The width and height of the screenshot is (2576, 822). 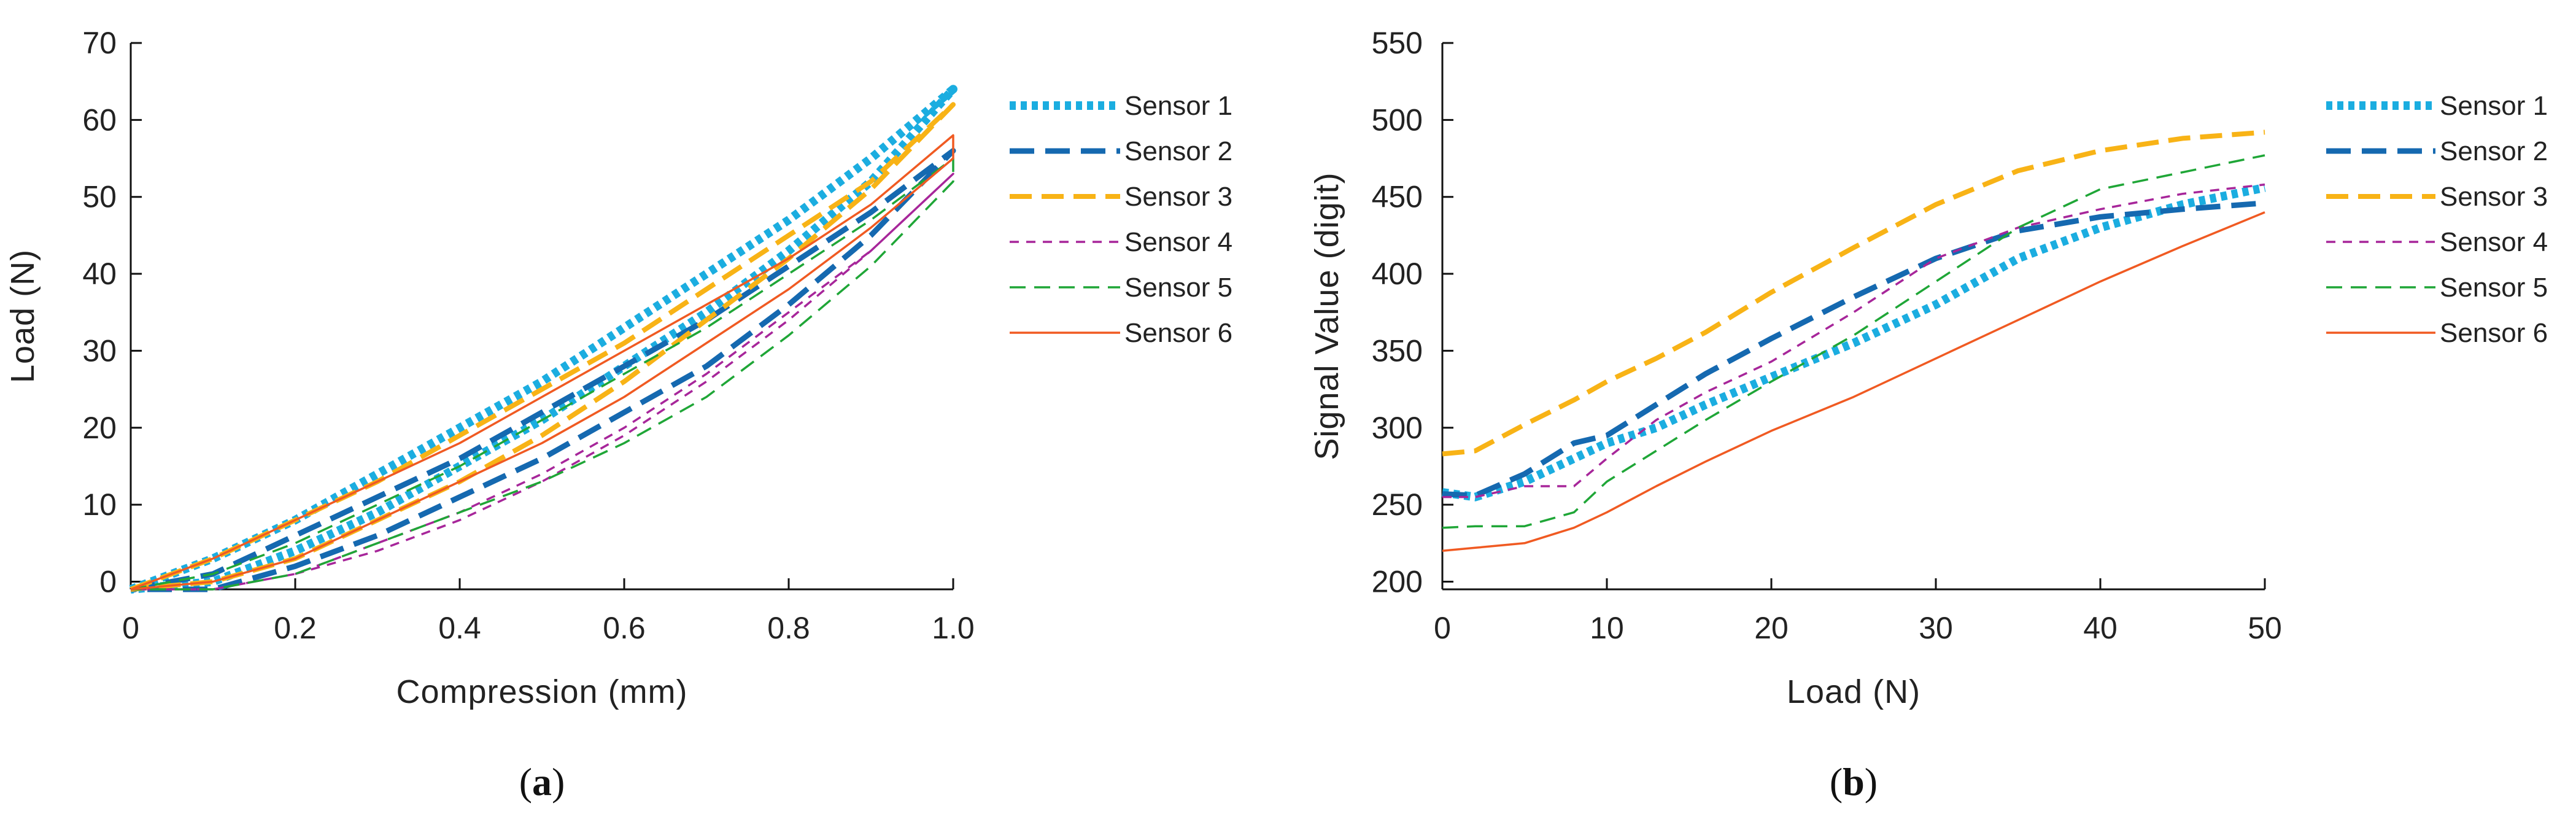 What do you see at coordinates (788, 628) in the screenshot?
I see `x-tick-label: 0.8` at bounding box center [788, 628].